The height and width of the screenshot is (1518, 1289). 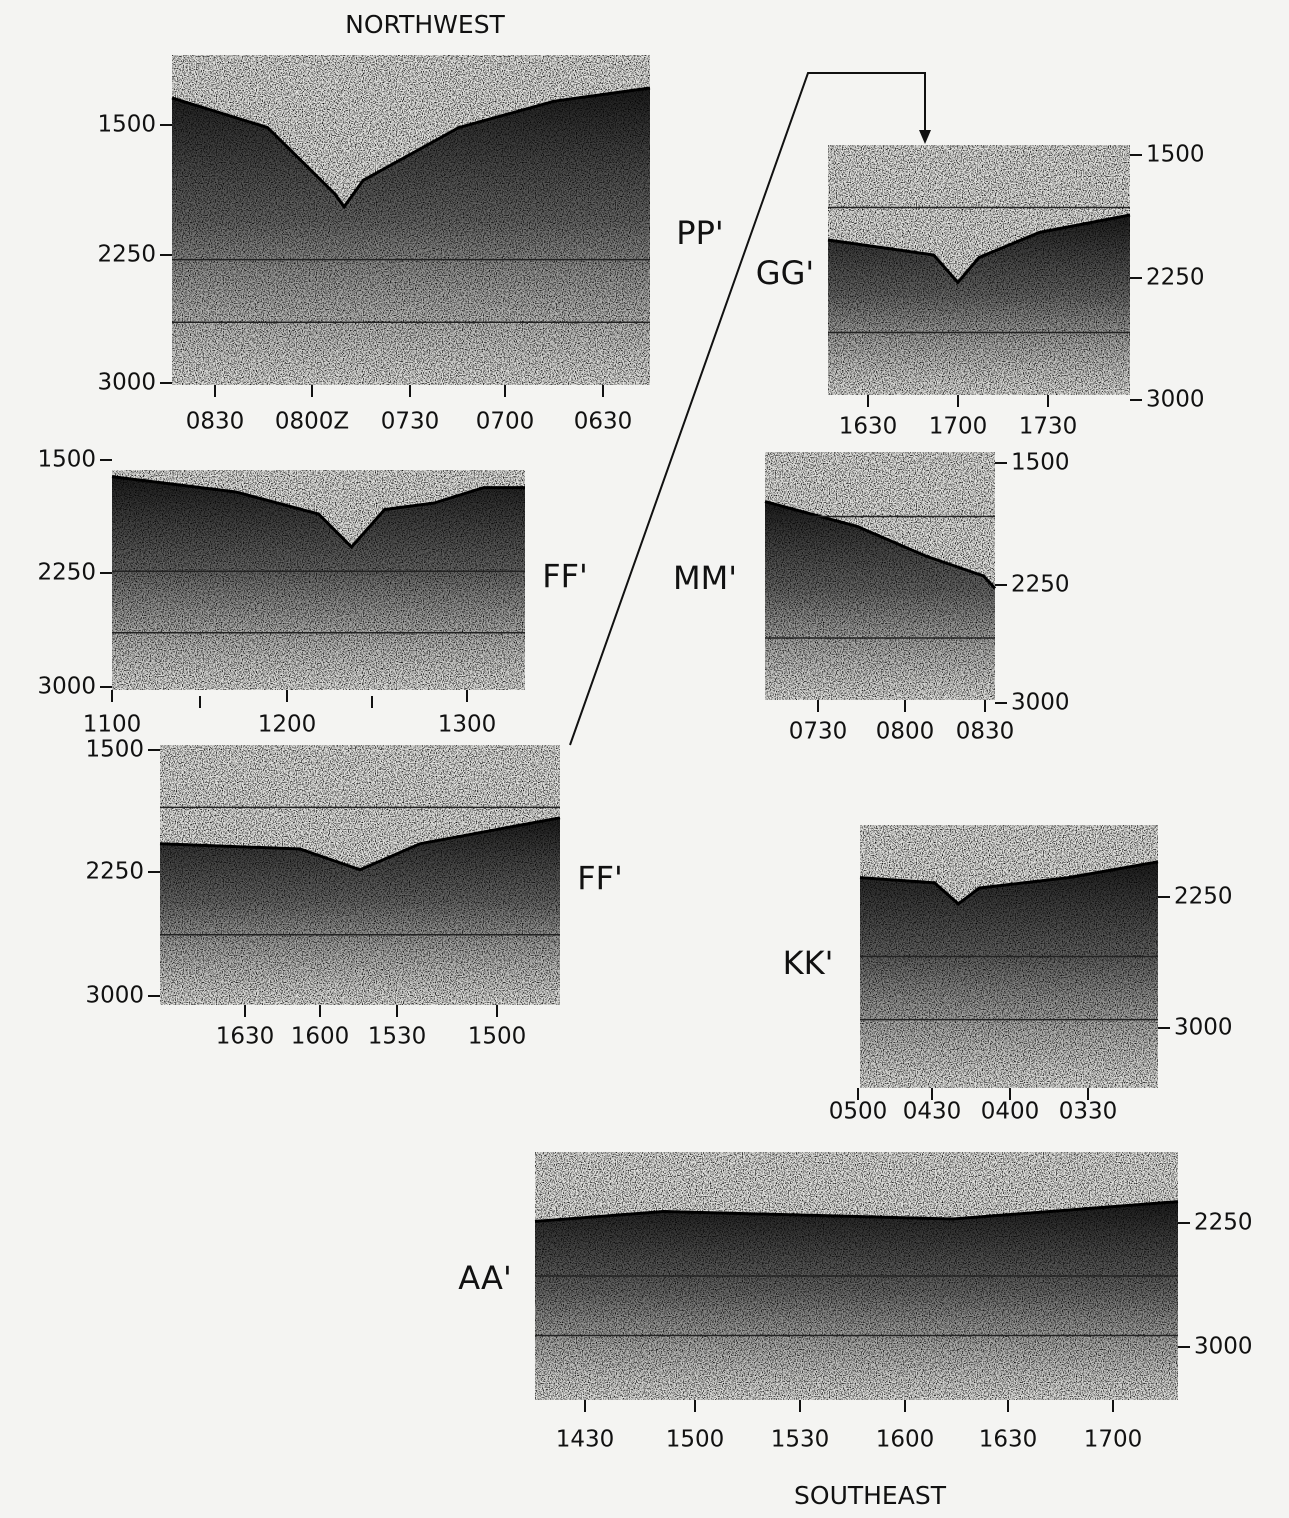 I want to click on profile-label: PP', so click(x=699, y=233).